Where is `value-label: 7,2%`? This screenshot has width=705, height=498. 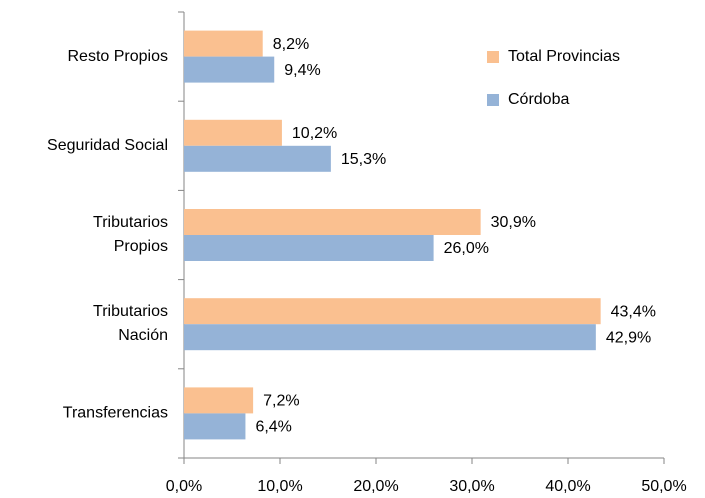 value-label: 7,2% is located at coordinates (281, 401).